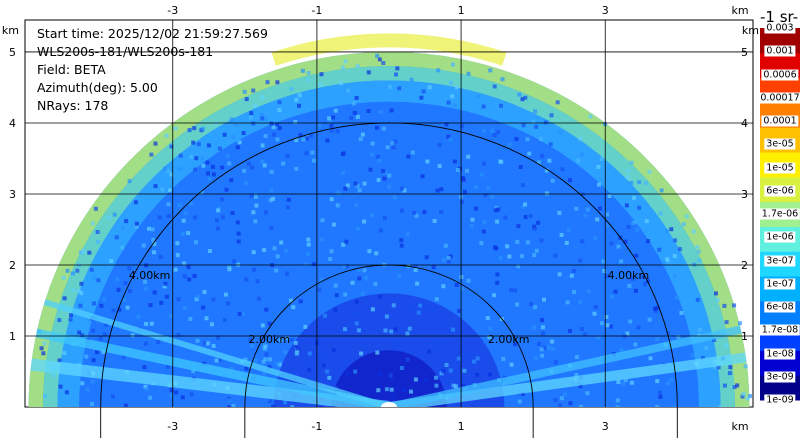 The height and width of the screenshot is (438, 800). What do you see at coordinates (150, 275) in the screenshot?
I see `range-ring-label: 4.00km` at bounding box center [150, 275].